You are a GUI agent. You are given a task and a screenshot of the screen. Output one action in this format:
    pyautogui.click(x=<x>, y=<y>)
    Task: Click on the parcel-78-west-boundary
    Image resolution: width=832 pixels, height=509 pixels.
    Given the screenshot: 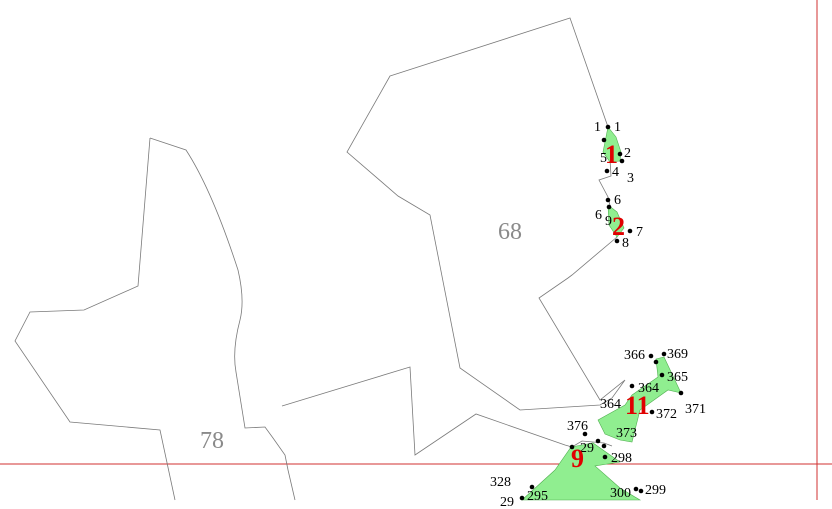 What is the action you would take?
    pyautogui.click(x=95, y=319)
    